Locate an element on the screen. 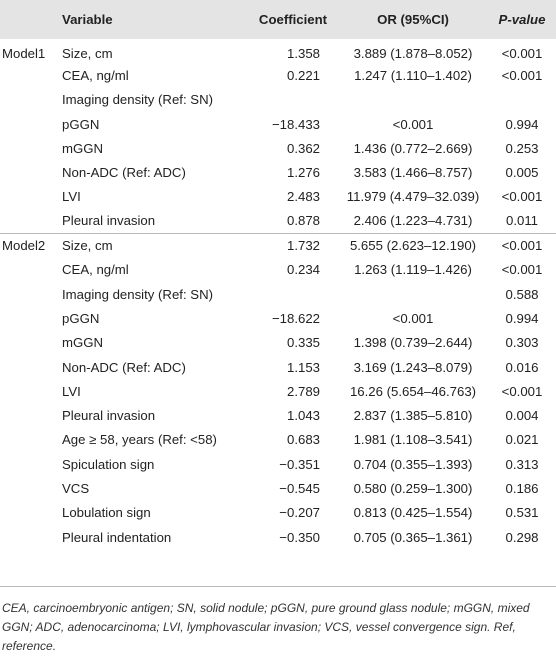 The image size is (556, 659). pvalue-cell: 0.298 is located at coordinates (522, 537).